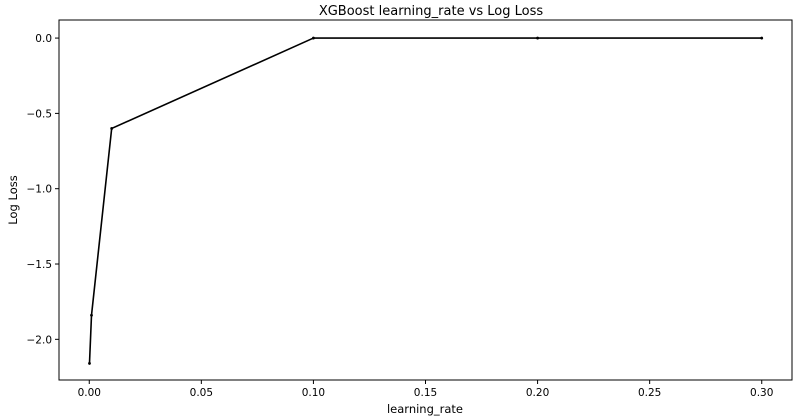  Describe the element at coordinates (761, 393) in the screenshot. I see `x-tick-label: 0.30` at that location.